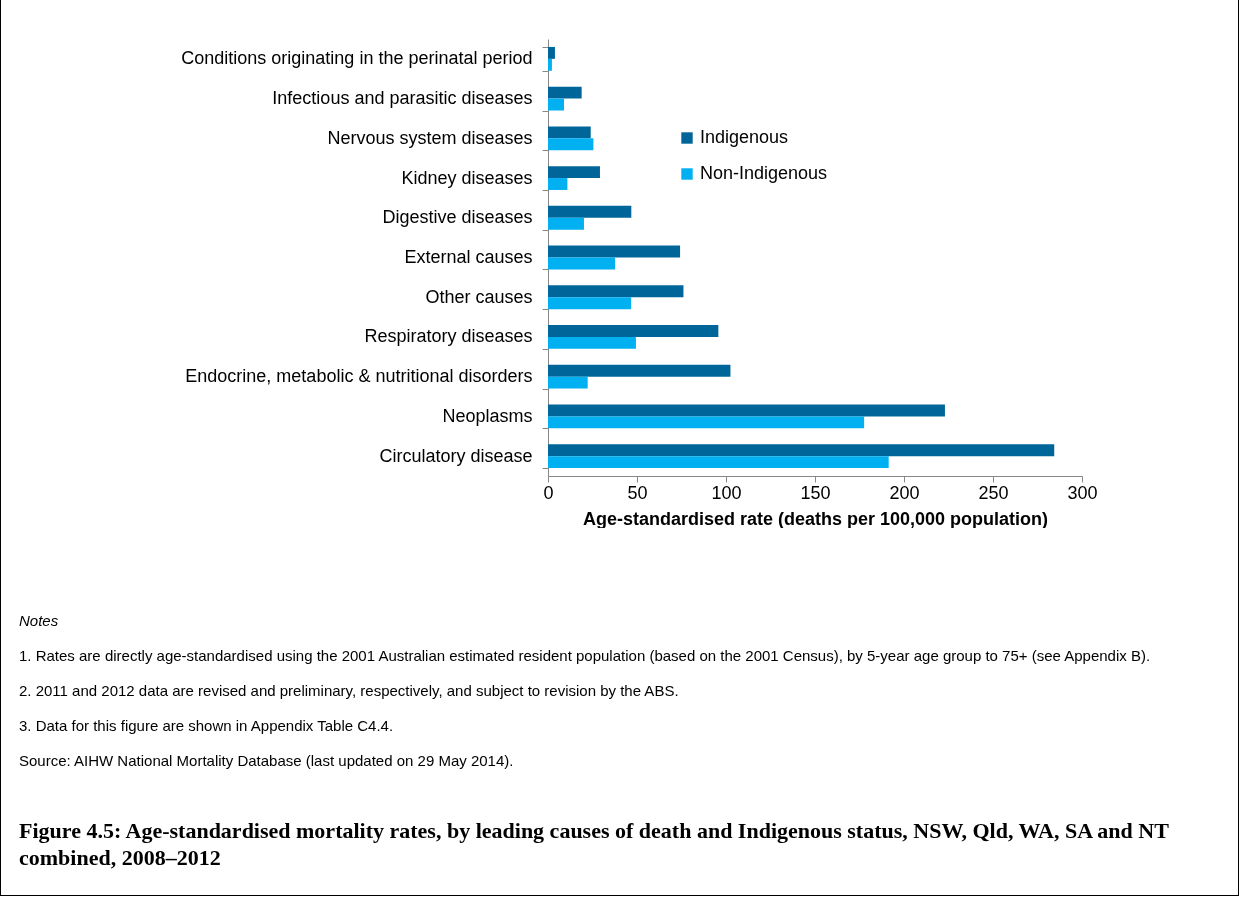 The width and height of the screenshot is (1239, 899). Describe the element at coordinates (267, 761) in the screenshot. I see `source-note: Source: AIHW National Mortality Database (last updated on 29 May 2014).` at that location.